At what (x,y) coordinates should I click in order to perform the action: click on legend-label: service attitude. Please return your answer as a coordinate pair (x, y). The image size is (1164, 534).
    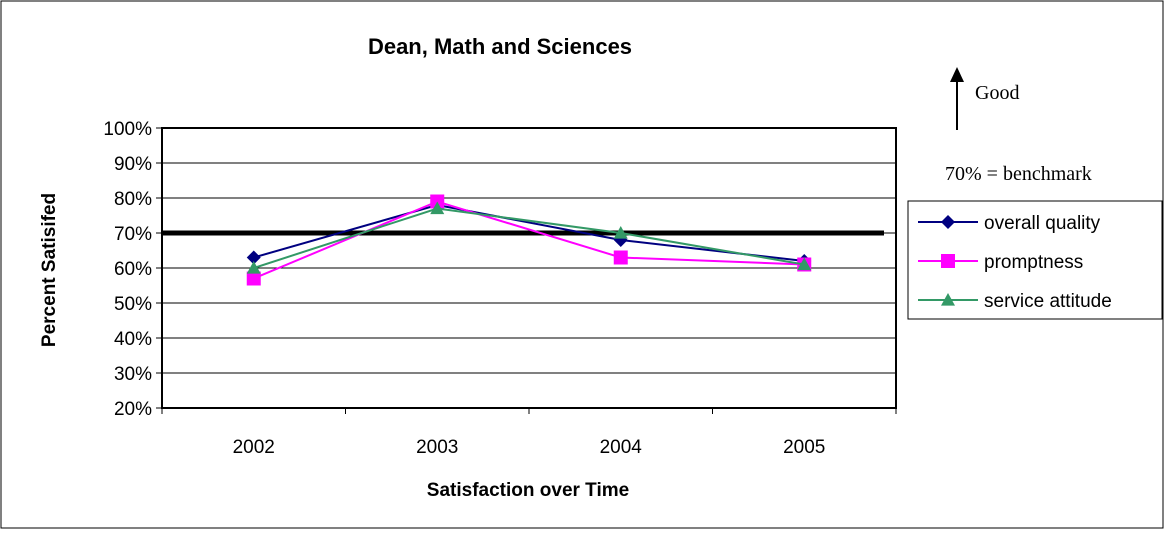
    Looking at the image, I should click on (1048, 301).